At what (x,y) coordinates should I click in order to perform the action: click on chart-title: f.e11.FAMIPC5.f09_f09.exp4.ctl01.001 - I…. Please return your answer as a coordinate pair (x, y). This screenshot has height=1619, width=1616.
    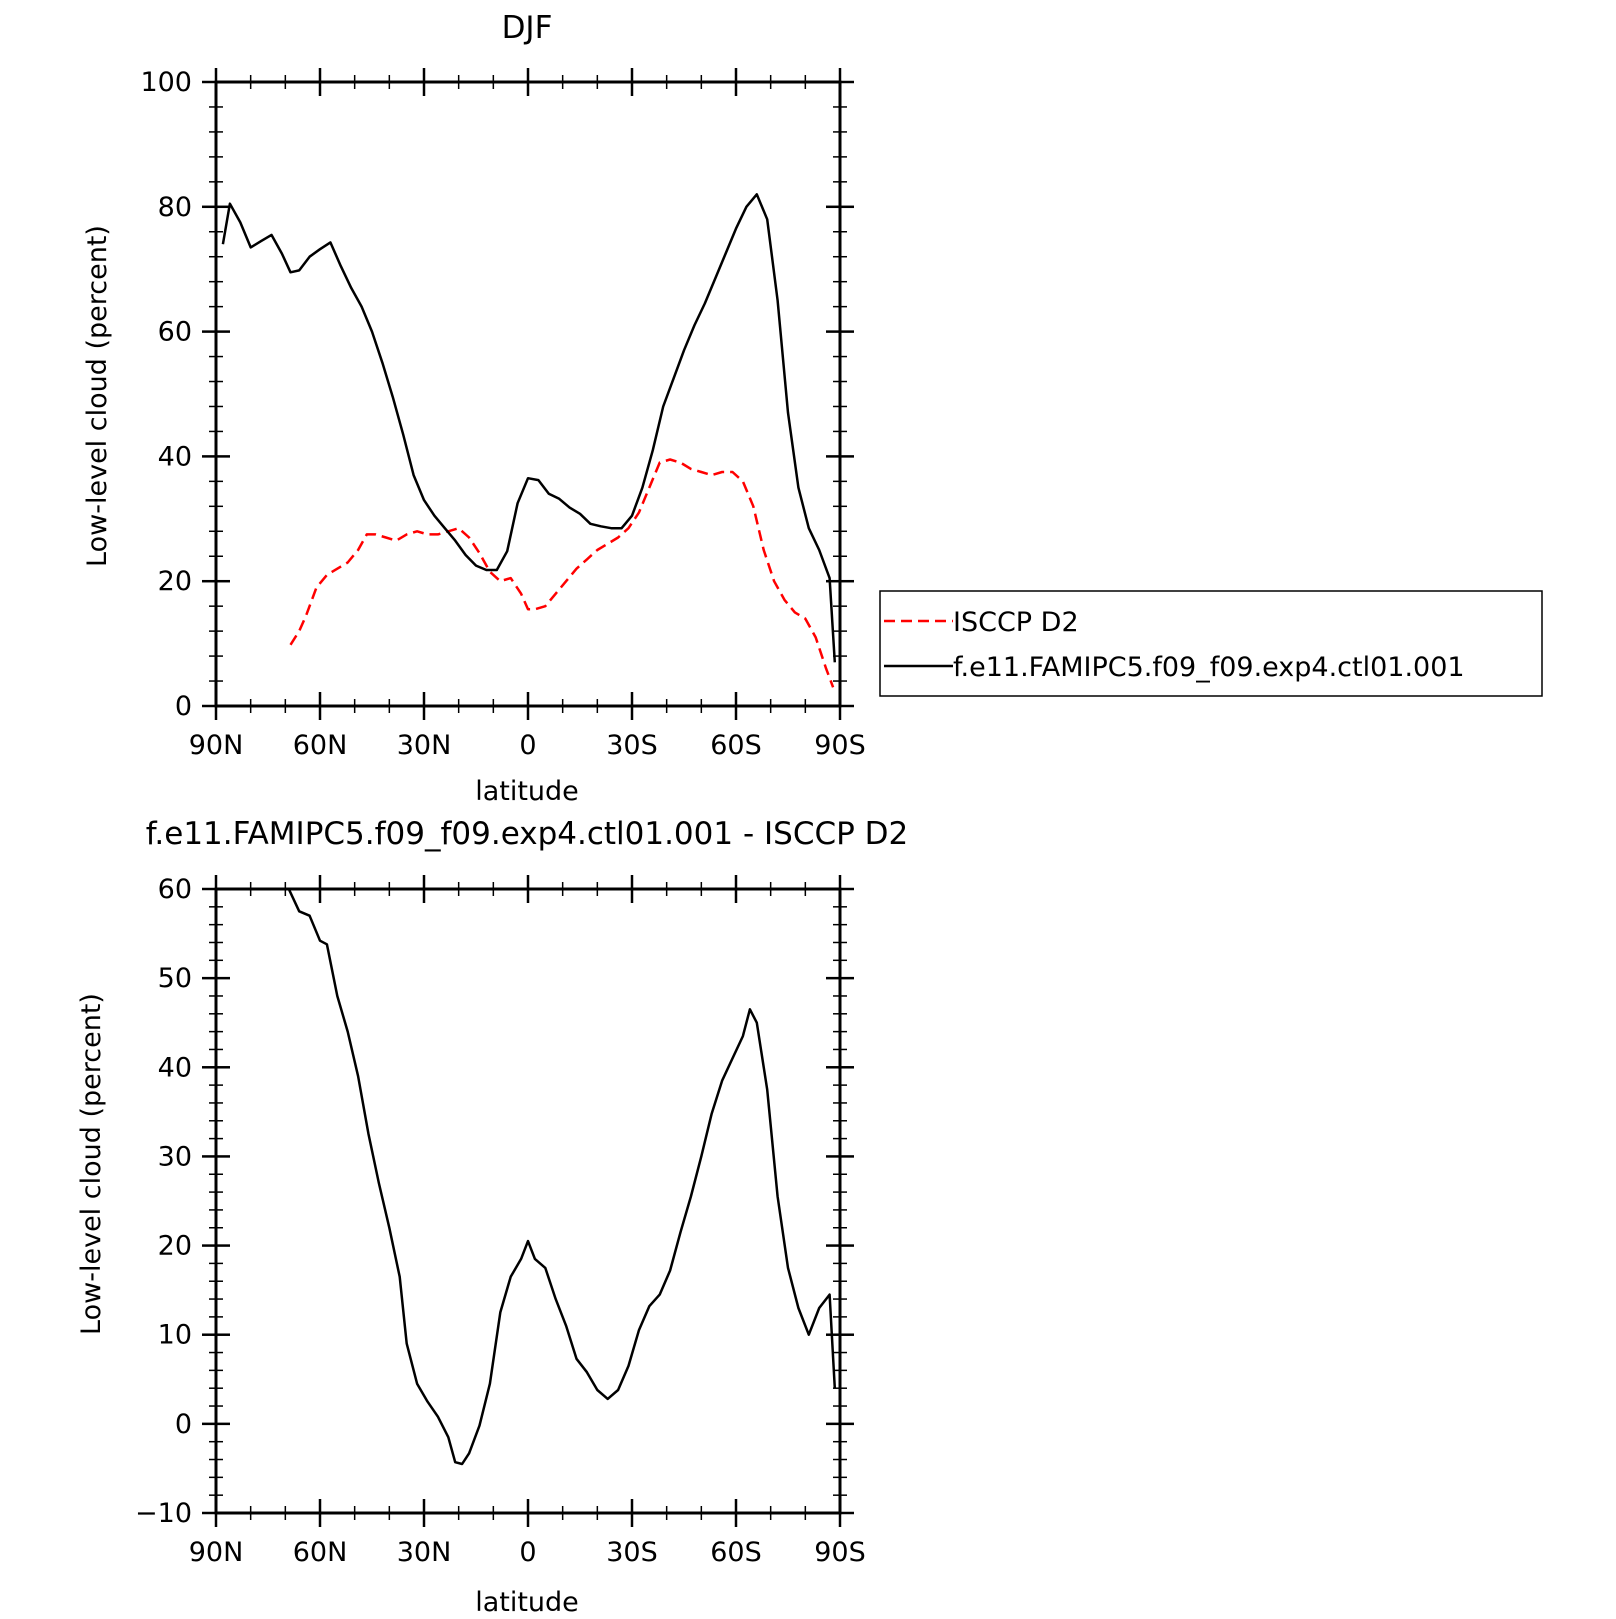
    Looking at the image, I should click on (527, 834).